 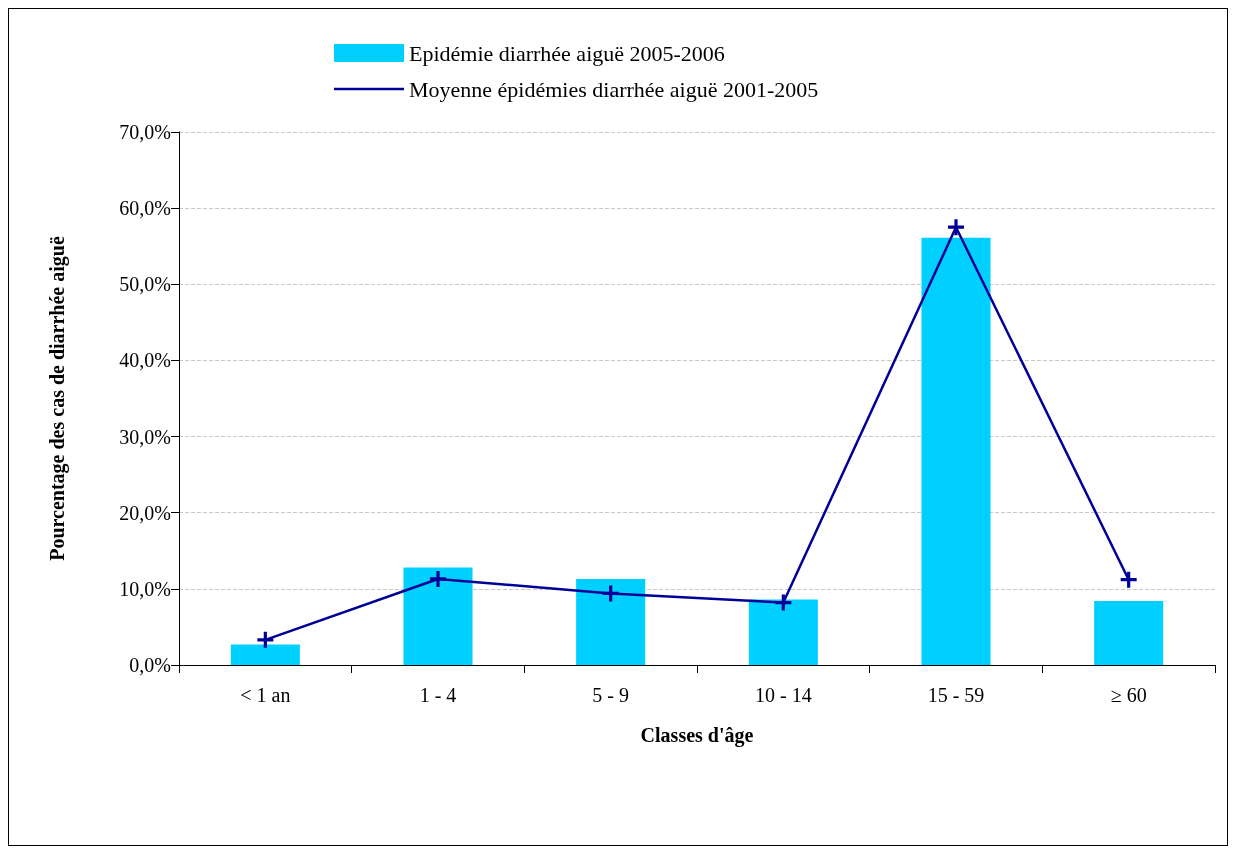 What do you see at coordinates (1128, 695) in the screenshot?
I see `x-tick-label: ≥ 60` at bounding box center [1128, 695].